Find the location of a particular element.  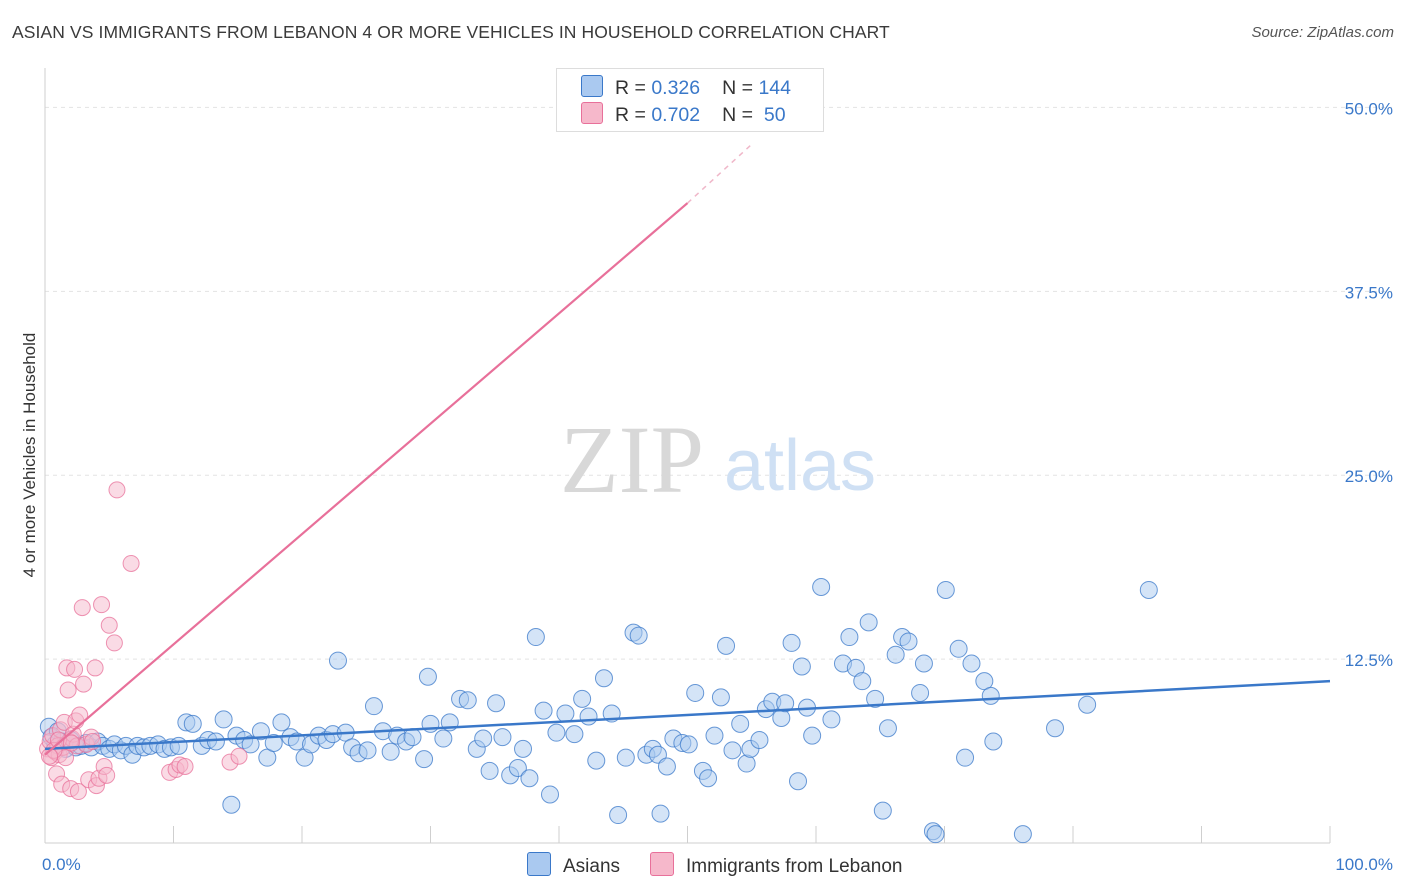

x-tick-label: 100.0% is located at coordinates (1364, 864).